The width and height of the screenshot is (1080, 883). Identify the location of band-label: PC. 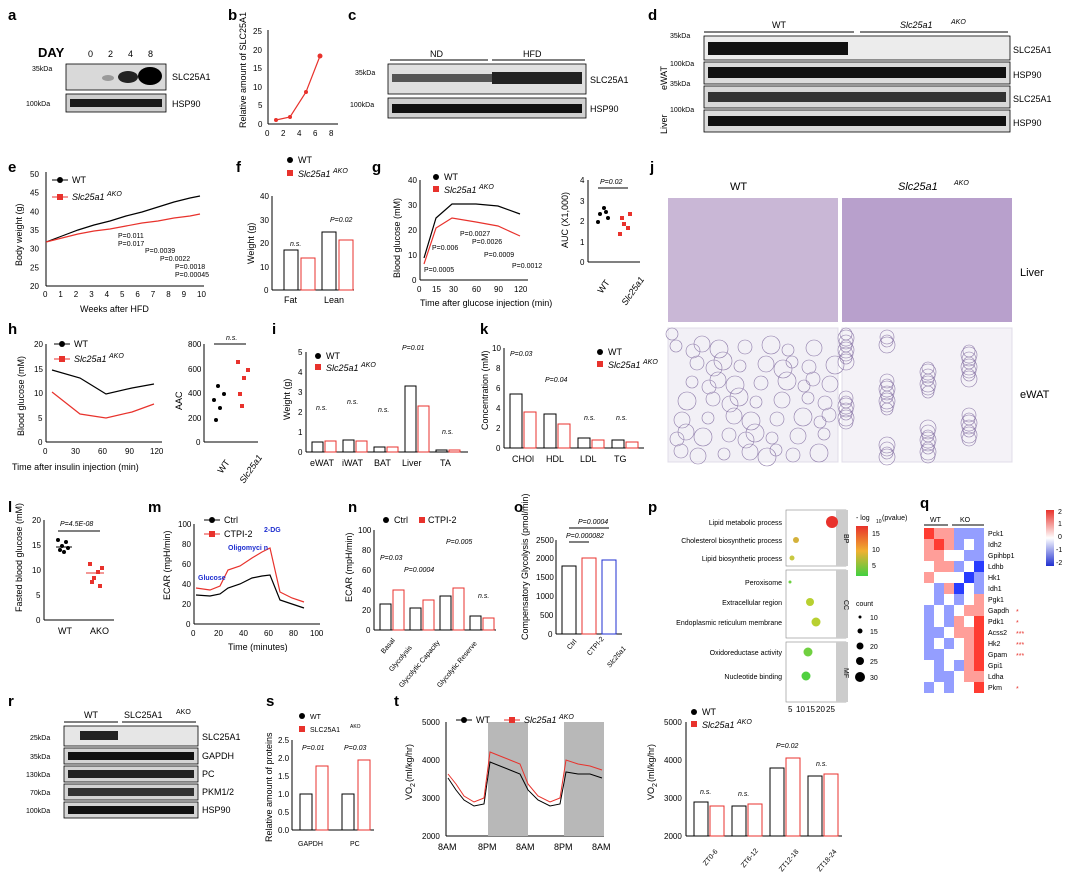
(208, 774).